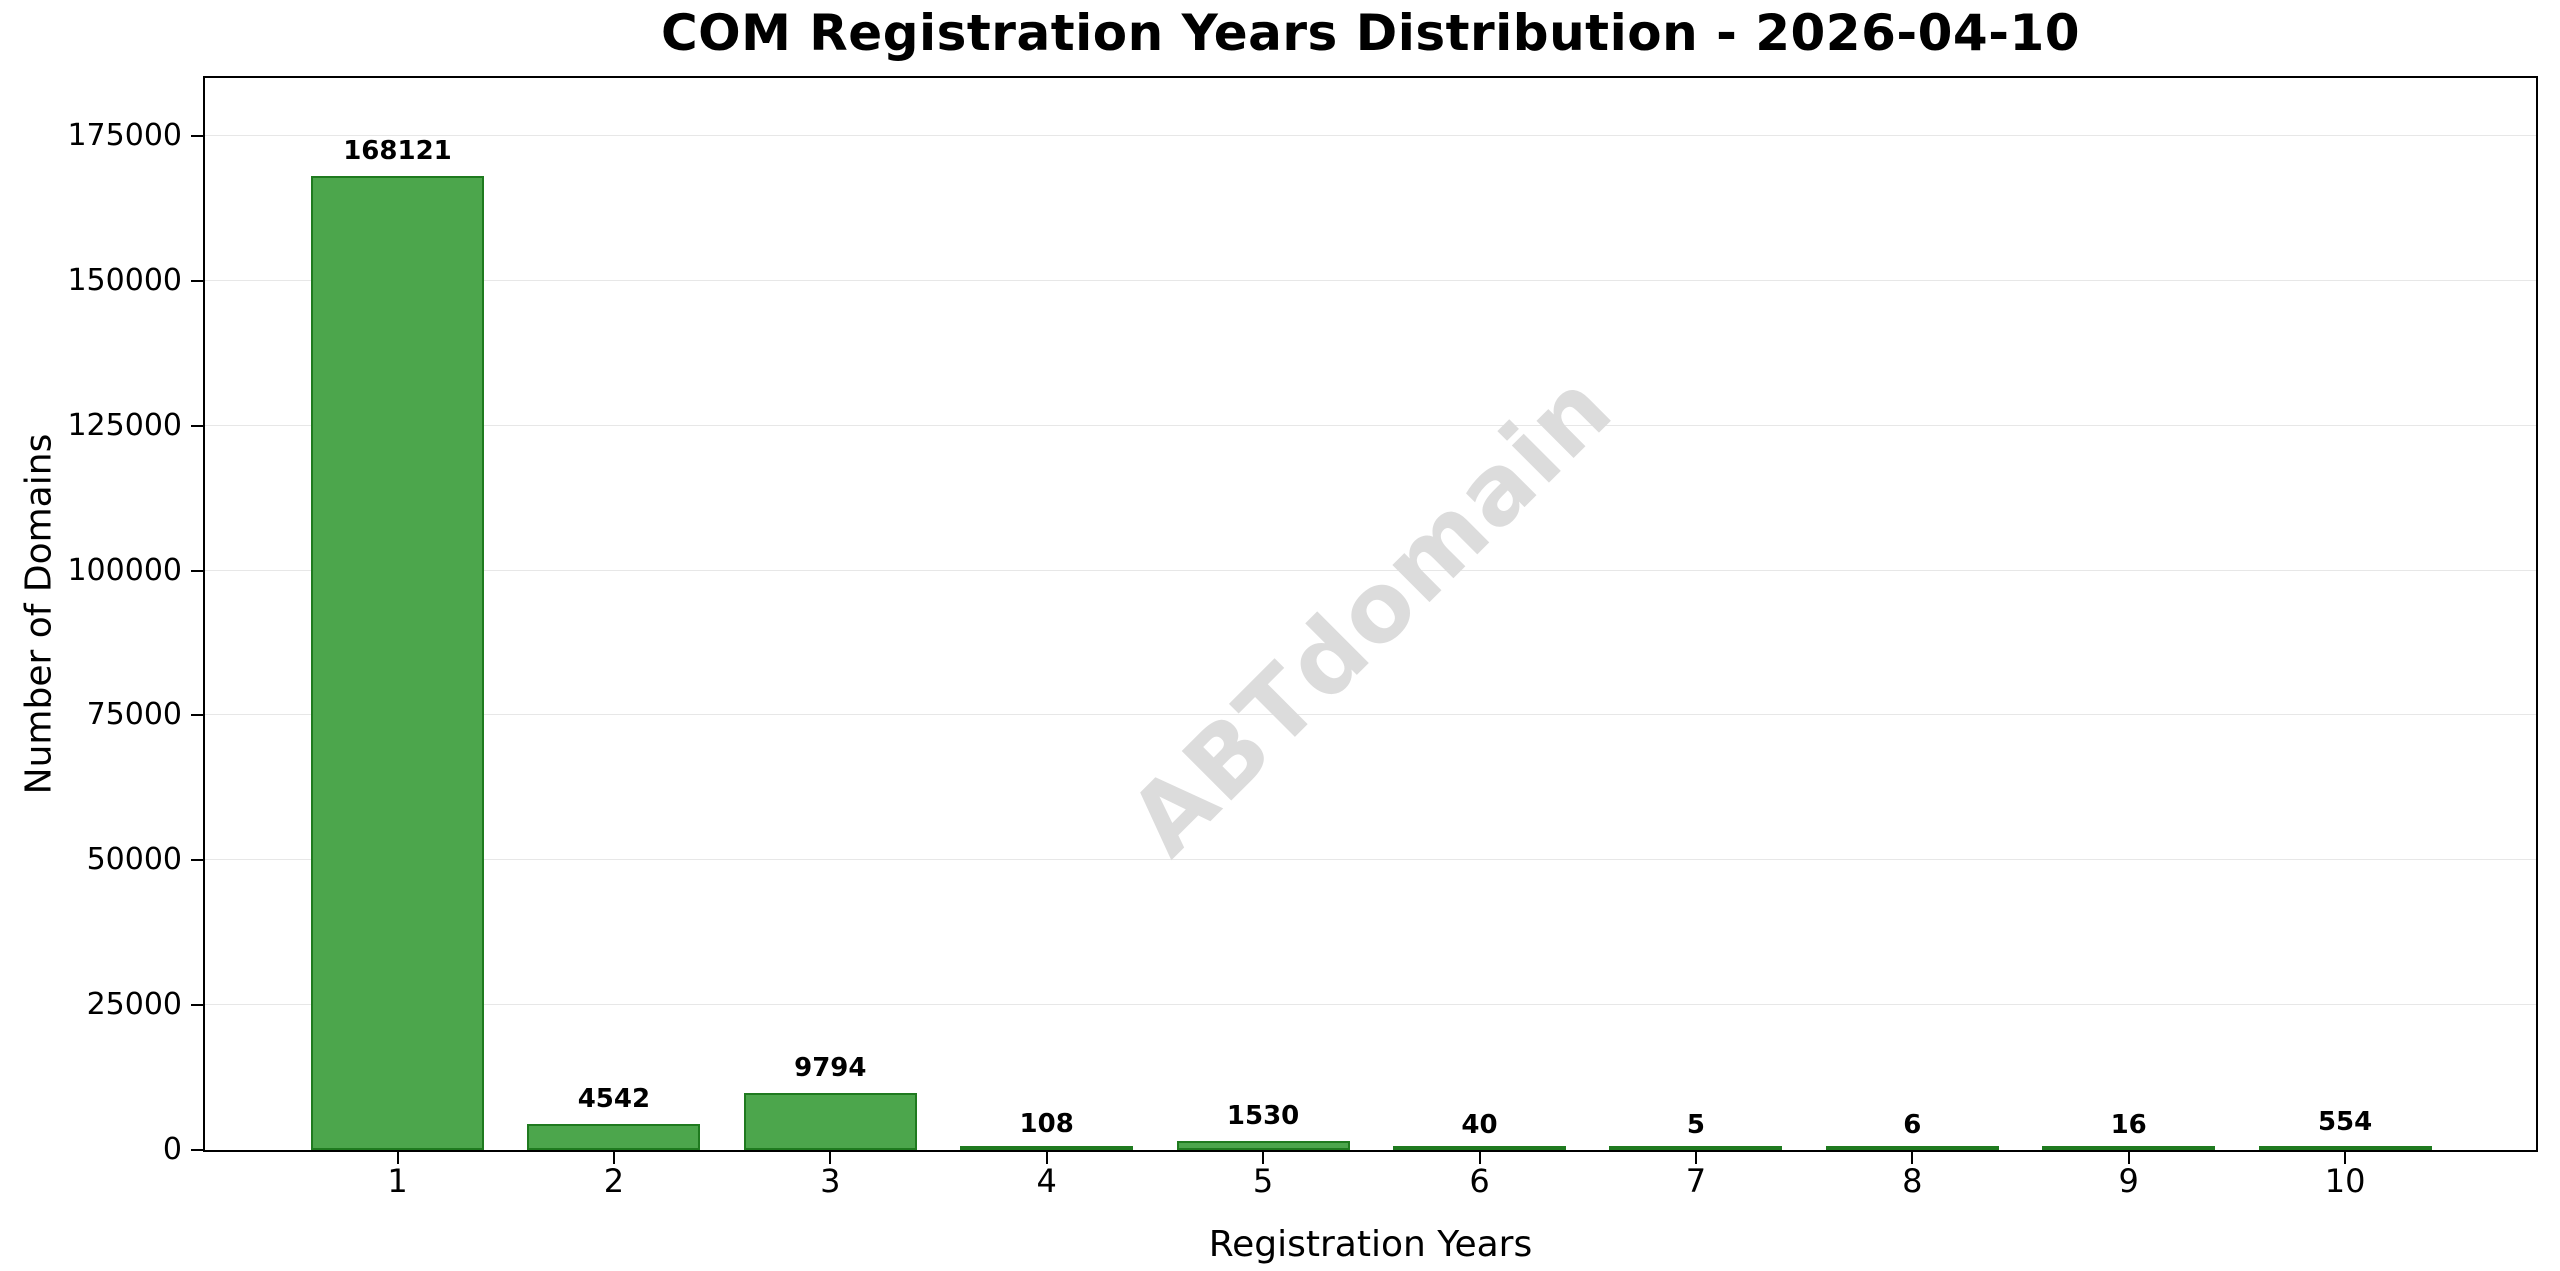 The width and height of the screenshot is (2560, 1271). What do you see at coordinates (124, 280) in the screenshot?
I see `y-tick-label: 150000` at bounding box center [124, 280].